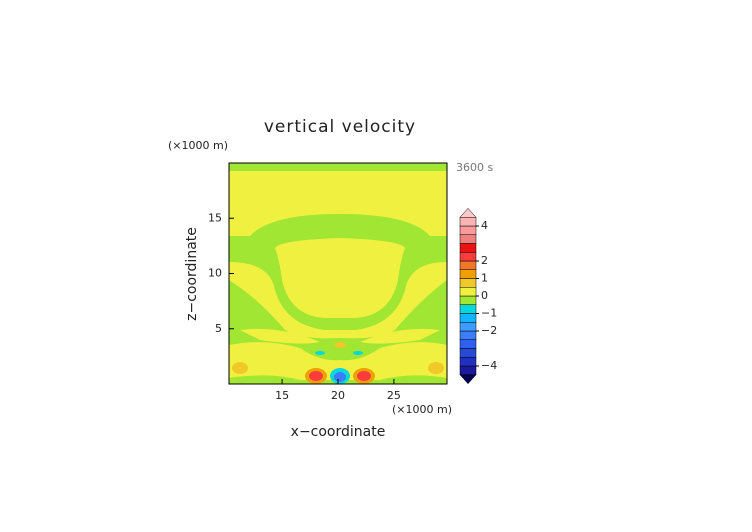 This screenshot has width=752, height=532. What do you see at coordinates (468, 379) in the screenshot?
I see `colorbar-under` at bounding box center [468, 379].